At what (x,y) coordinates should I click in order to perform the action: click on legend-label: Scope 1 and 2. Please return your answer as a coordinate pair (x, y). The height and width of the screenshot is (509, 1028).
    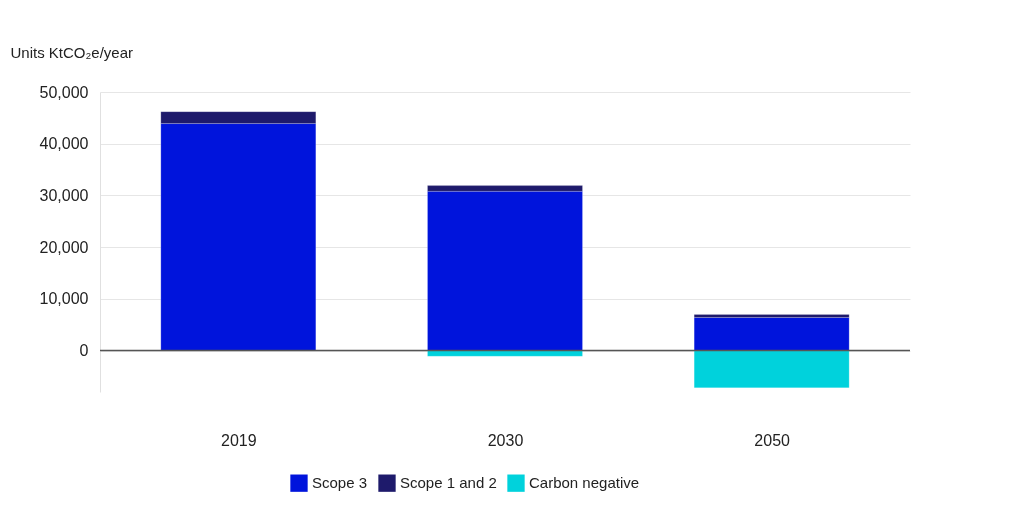
    Looking at the image, I should click on (448, 483).